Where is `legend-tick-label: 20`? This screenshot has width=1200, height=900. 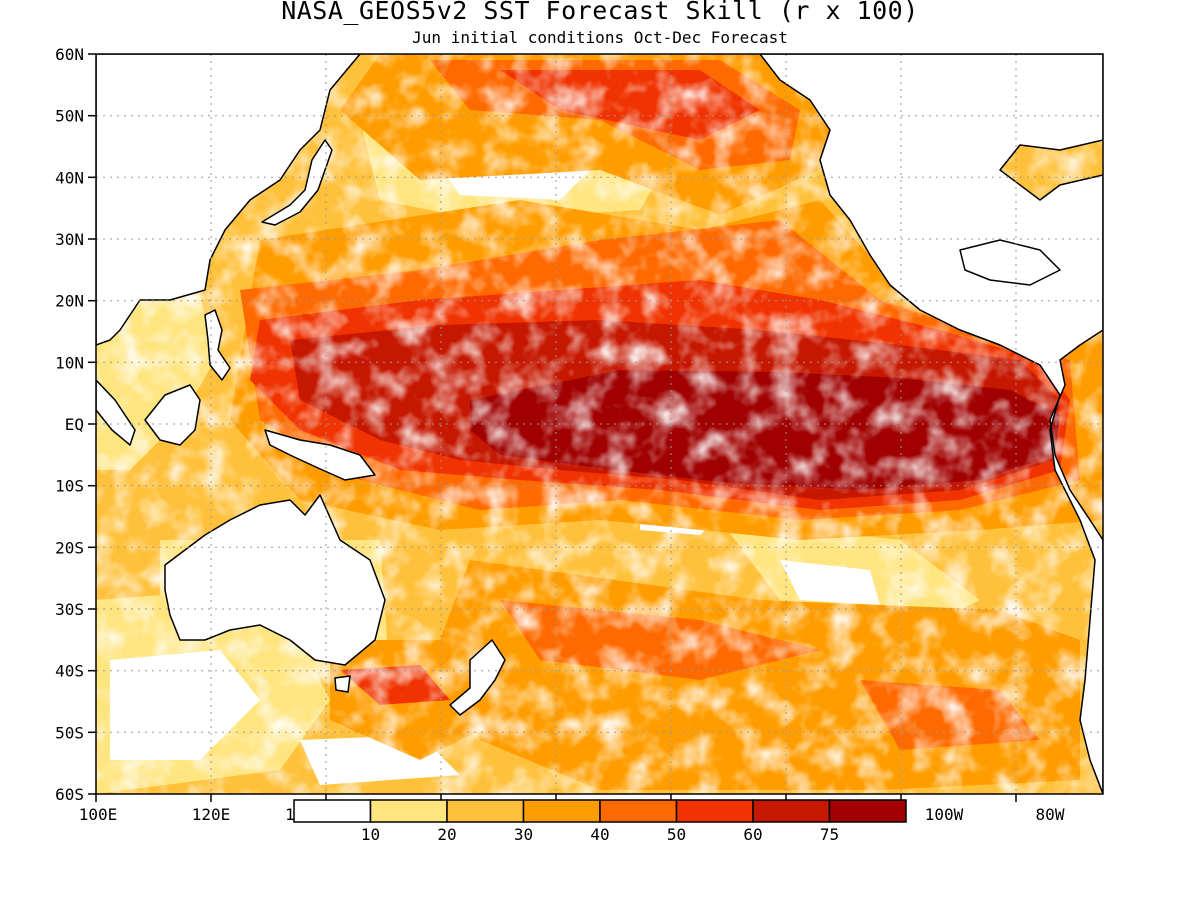
legend-tick-label: 20 is located at coordinates (446, 834).